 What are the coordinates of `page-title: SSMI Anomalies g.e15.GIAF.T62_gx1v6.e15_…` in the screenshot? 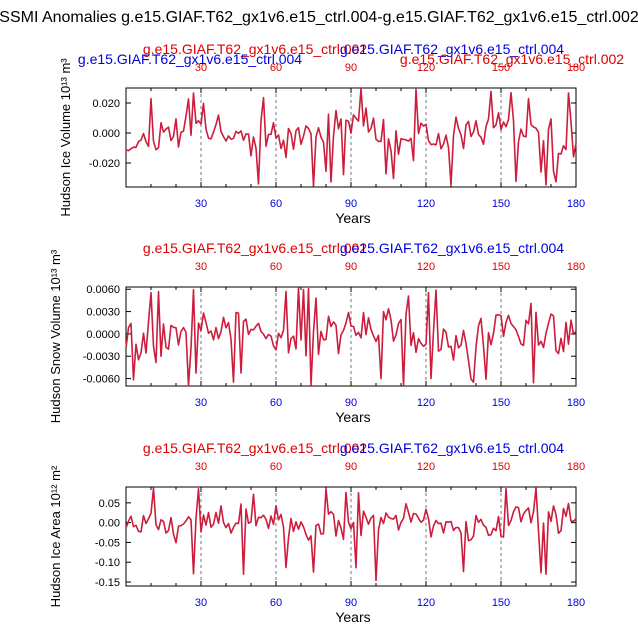 It's located at (319, 17).